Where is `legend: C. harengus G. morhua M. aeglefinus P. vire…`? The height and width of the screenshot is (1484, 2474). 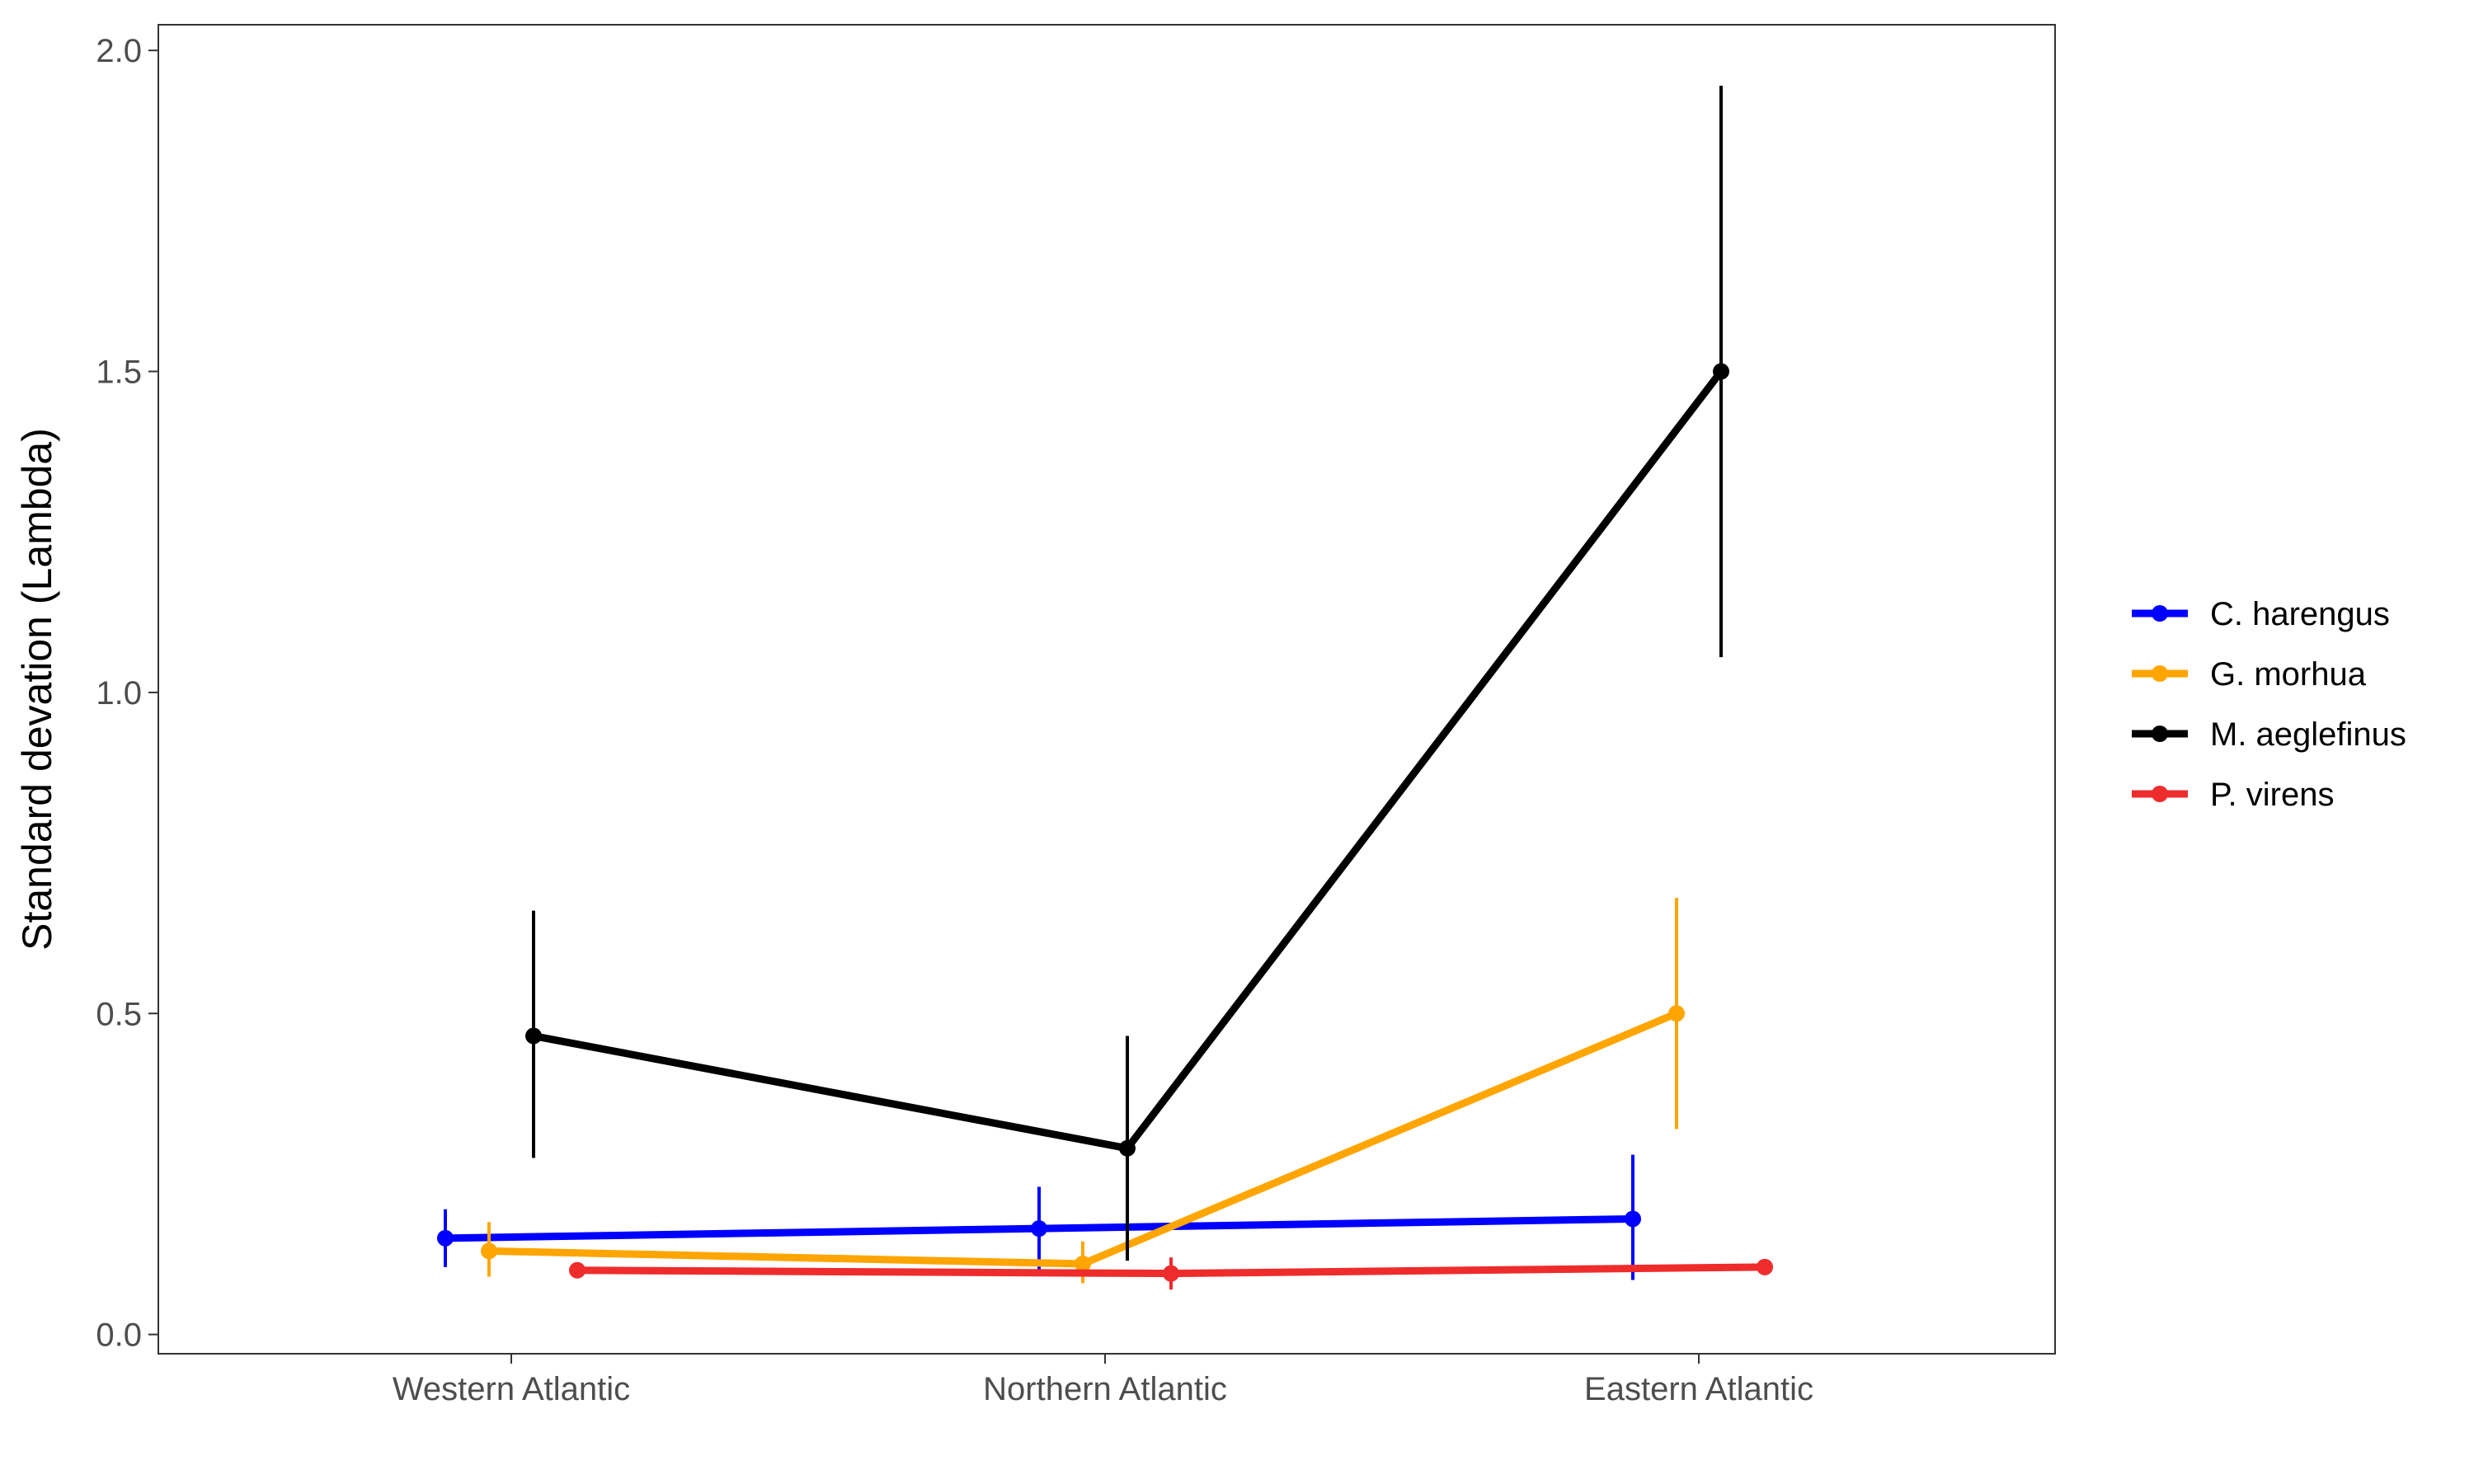
legend: C. harengus G. morhua M. aeglefinus P. vire… is located at coordinates (2269, 704).